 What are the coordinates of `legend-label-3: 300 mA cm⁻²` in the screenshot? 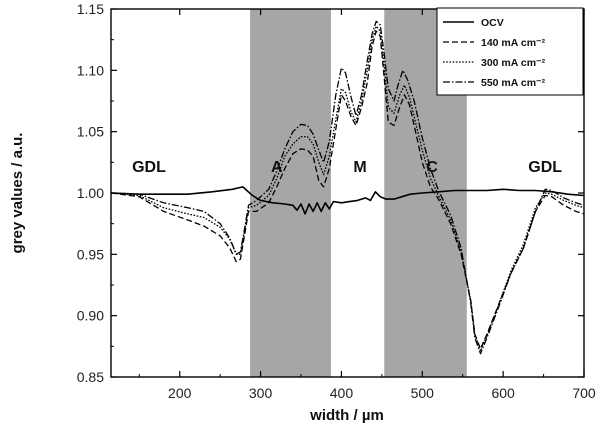 It's located at (513, 63).